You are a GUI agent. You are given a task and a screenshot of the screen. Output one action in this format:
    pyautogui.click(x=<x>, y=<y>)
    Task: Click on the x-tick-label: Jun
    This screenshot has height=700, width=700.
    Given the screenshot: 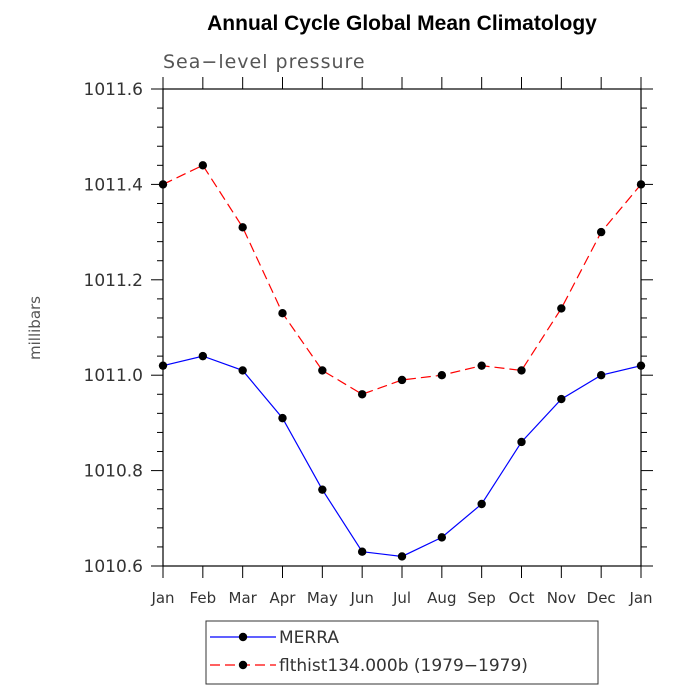 What is the action you would take?
    pyautogui.click(x=361, y=598)
    